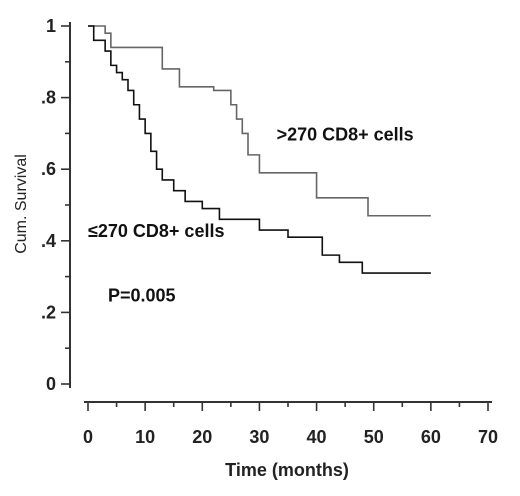 The height and width of the screenshot is (496, 520). Describe the element at coordinates (88, 437) in the screenshot. I see `x-tick-label: 0` at that location.